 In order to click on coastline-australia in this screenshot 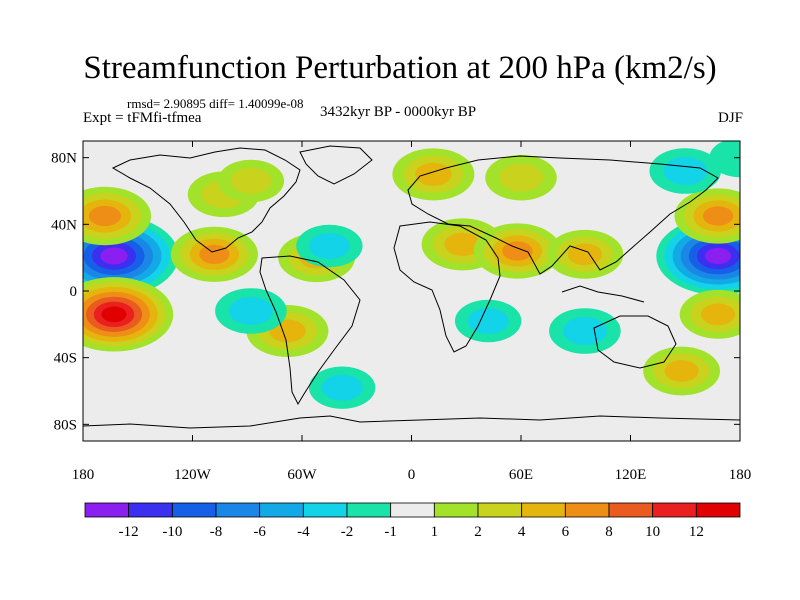, I will do `click(635, 342)`.